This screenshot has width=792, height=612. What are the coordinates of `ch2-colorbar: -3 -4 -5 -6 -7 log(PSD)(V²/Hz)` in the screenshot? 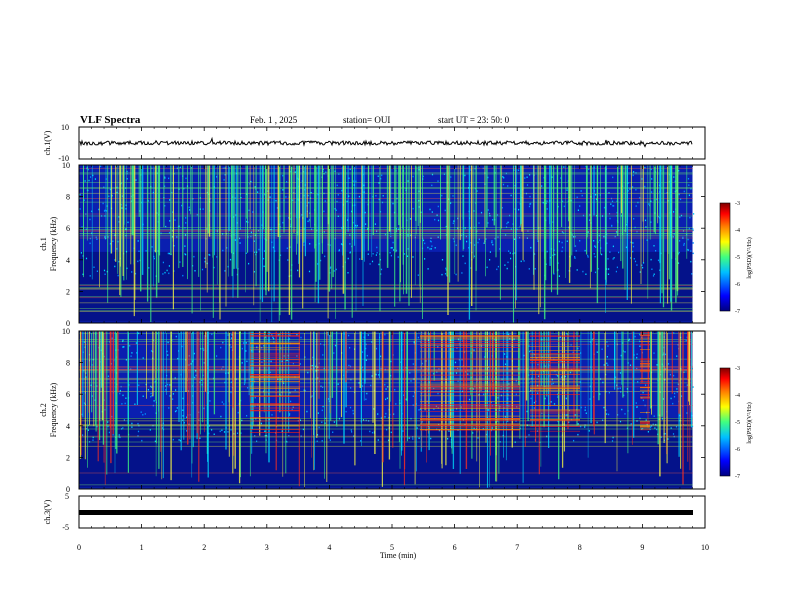 It's located at (736, 423).